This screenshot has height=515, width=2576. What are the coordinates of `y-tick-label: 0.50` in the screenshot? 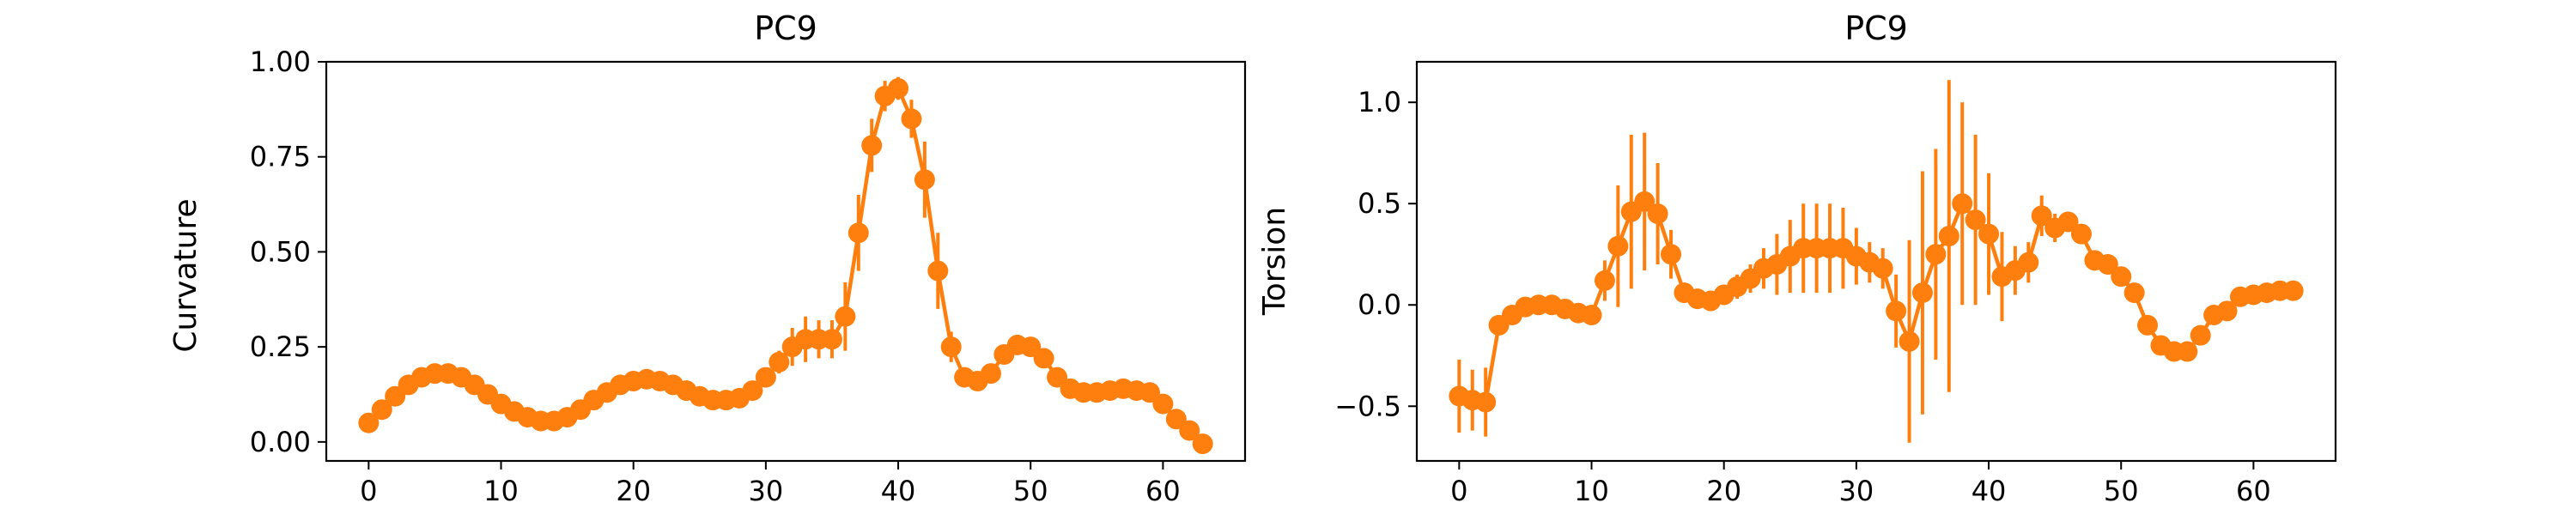 It's located at (280, 251).